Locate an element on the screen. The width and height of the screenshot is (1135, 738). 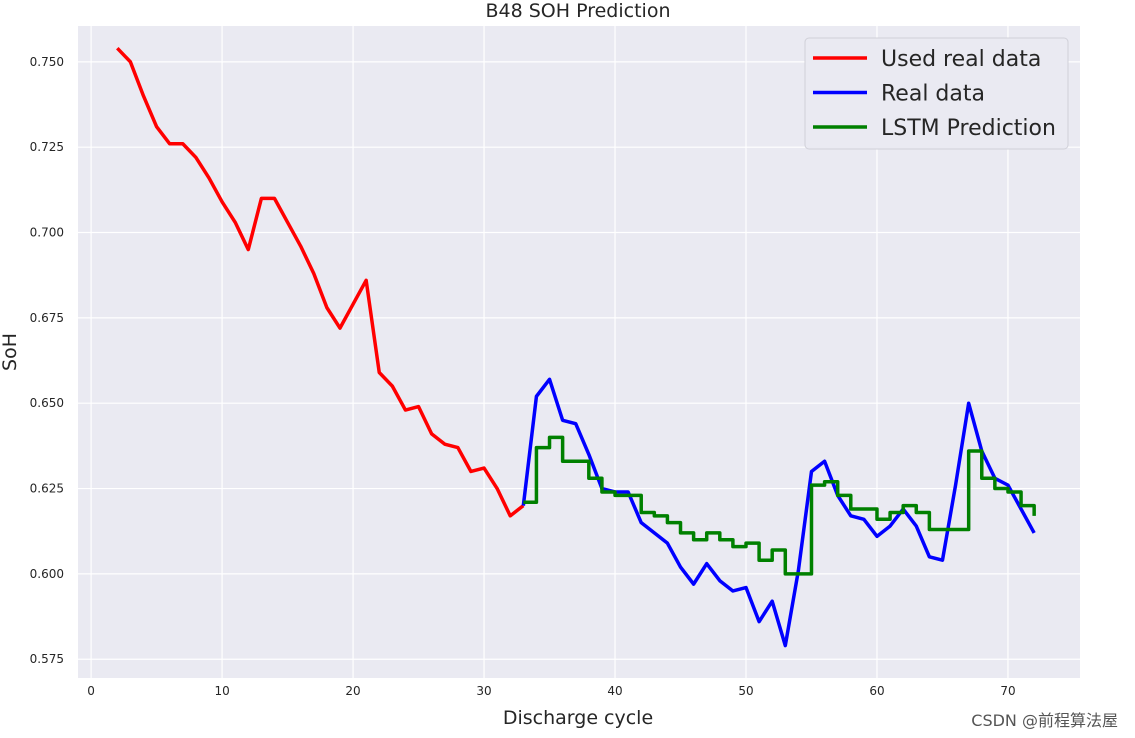
y-tick-label: 0.625 is located at coordinates (47, 489).